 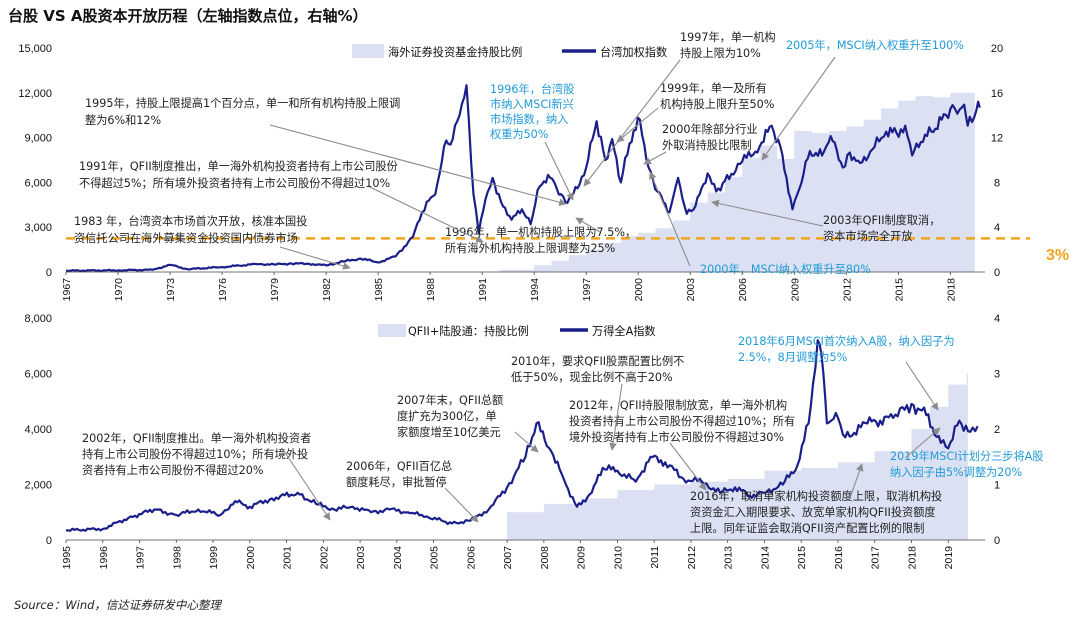 I want to click on x-tick-label: 1999, so click(x=214, y=558).